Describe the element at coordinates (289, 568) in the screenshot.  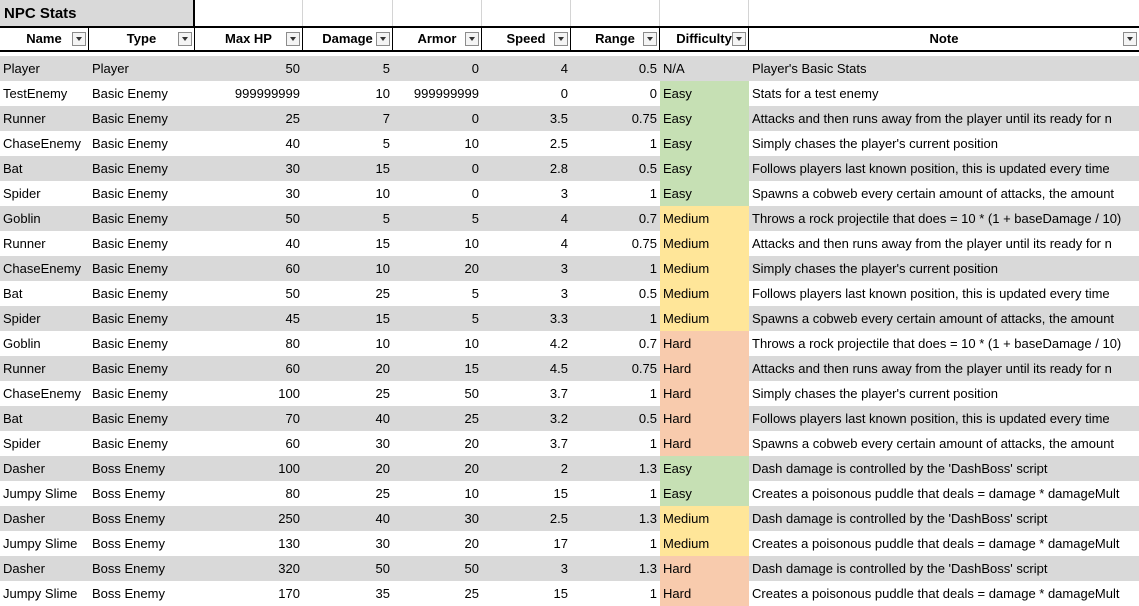
I see `cell-max-hp: 320` at that location.